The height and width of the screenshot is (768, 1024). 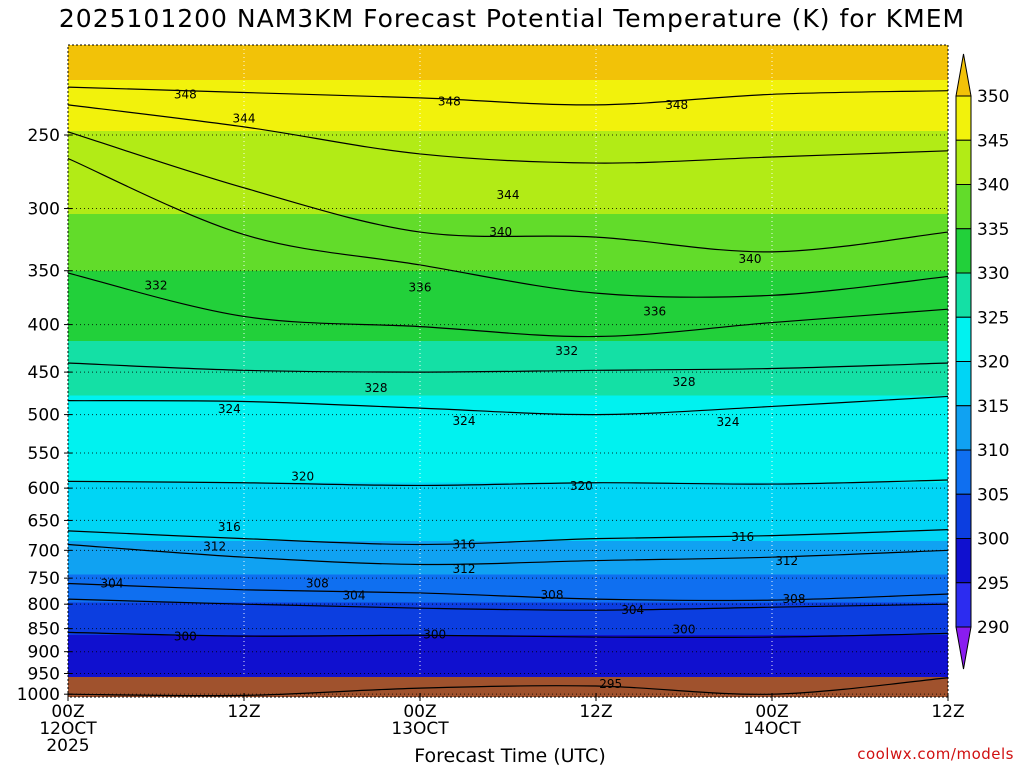 I want to click on contour-label: 295, so click(x=610, y=684).